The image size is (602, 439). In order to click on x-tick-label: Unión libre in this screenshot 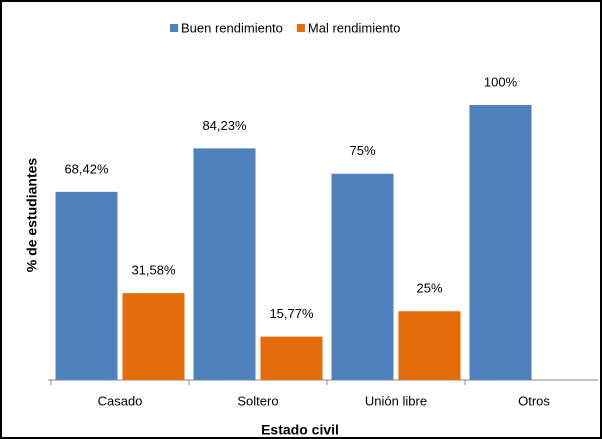, I will do `click(396, 400)`.